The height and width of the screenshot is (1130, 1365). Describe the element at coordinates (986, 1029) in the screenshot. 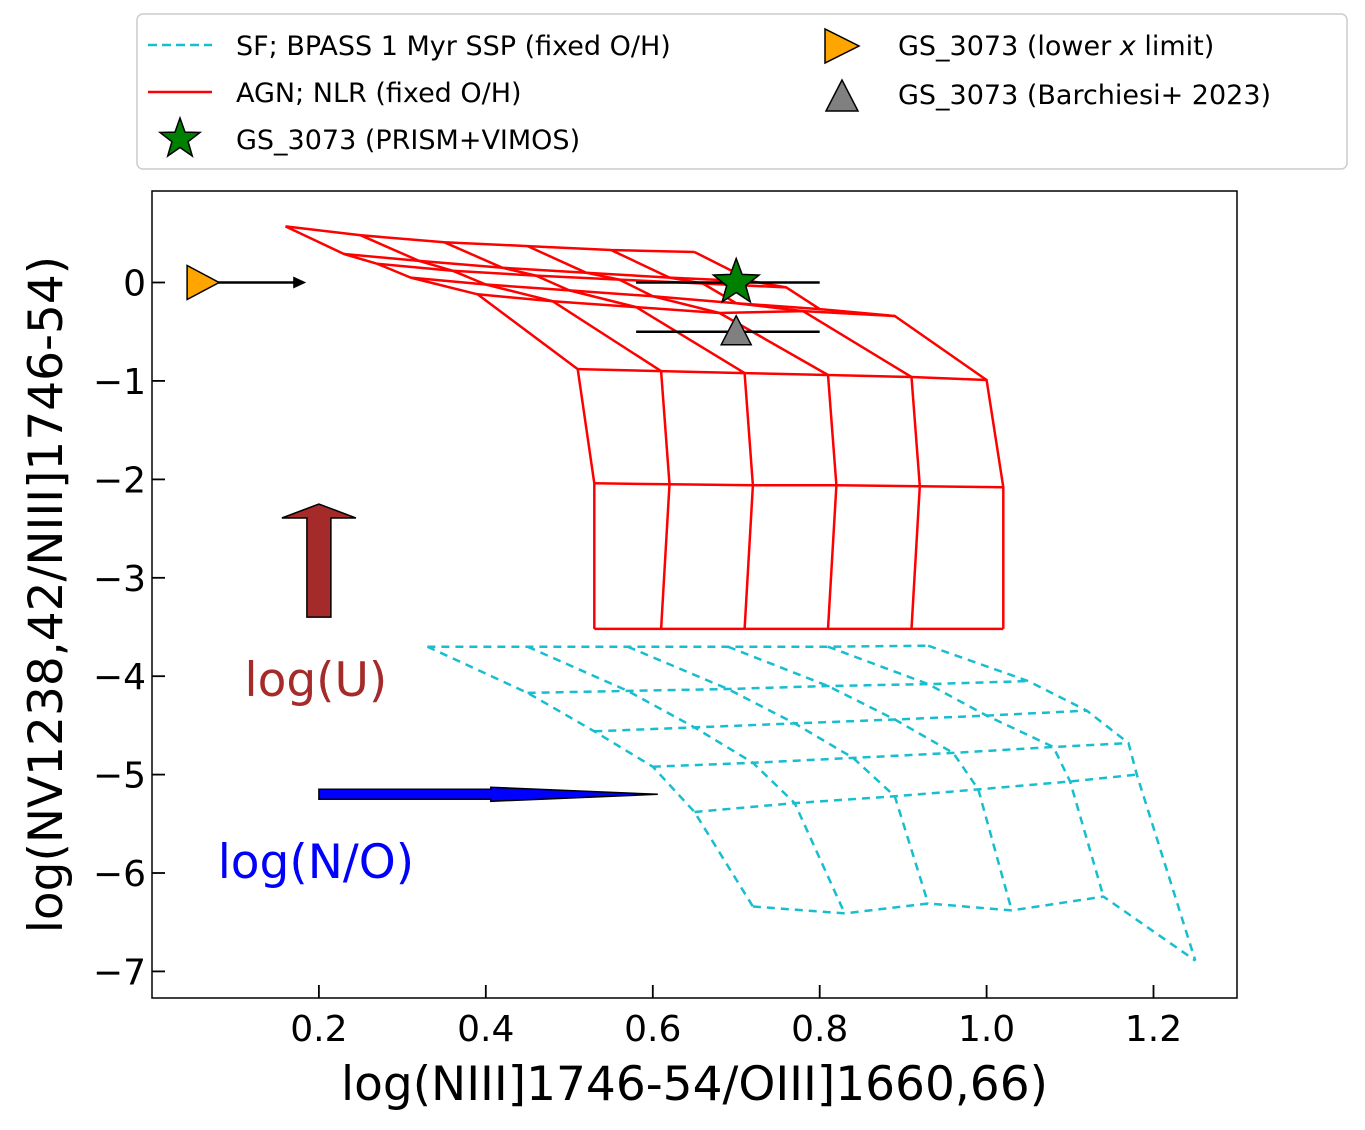

I see `x-tick-label: 1.0` at that location.